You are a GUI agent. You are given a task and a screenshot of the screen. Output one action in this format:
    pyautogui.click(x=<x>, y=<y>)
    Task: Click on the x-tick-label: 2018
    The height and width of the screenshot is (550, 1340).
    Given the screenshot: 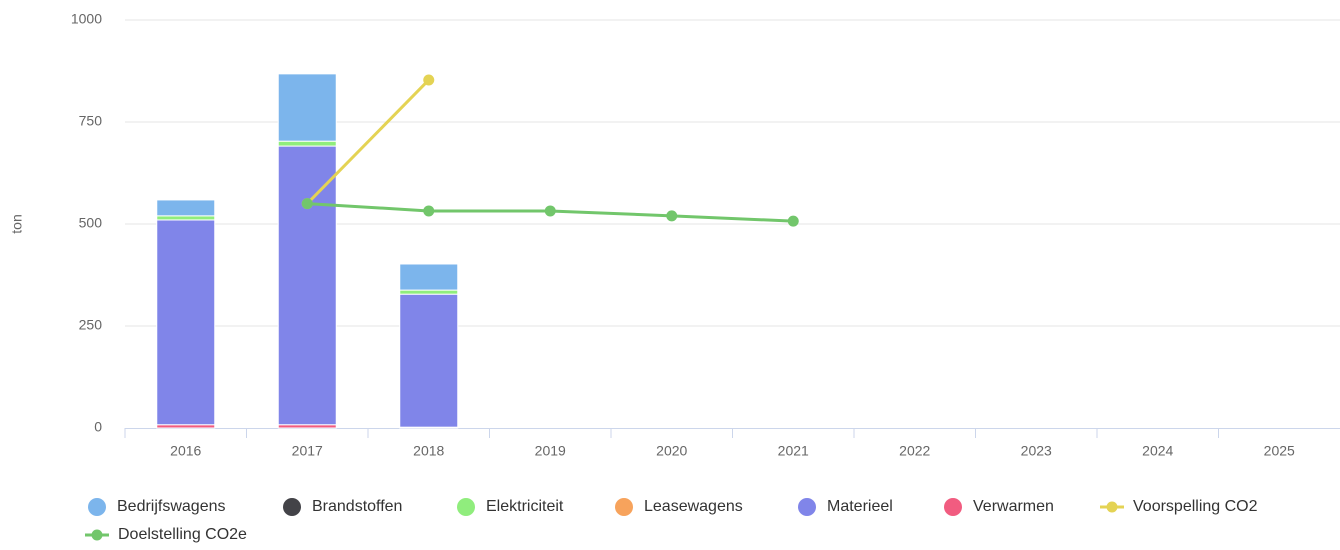 What is the action you would take?
    pyautogui.click(x=428, y=451)
    